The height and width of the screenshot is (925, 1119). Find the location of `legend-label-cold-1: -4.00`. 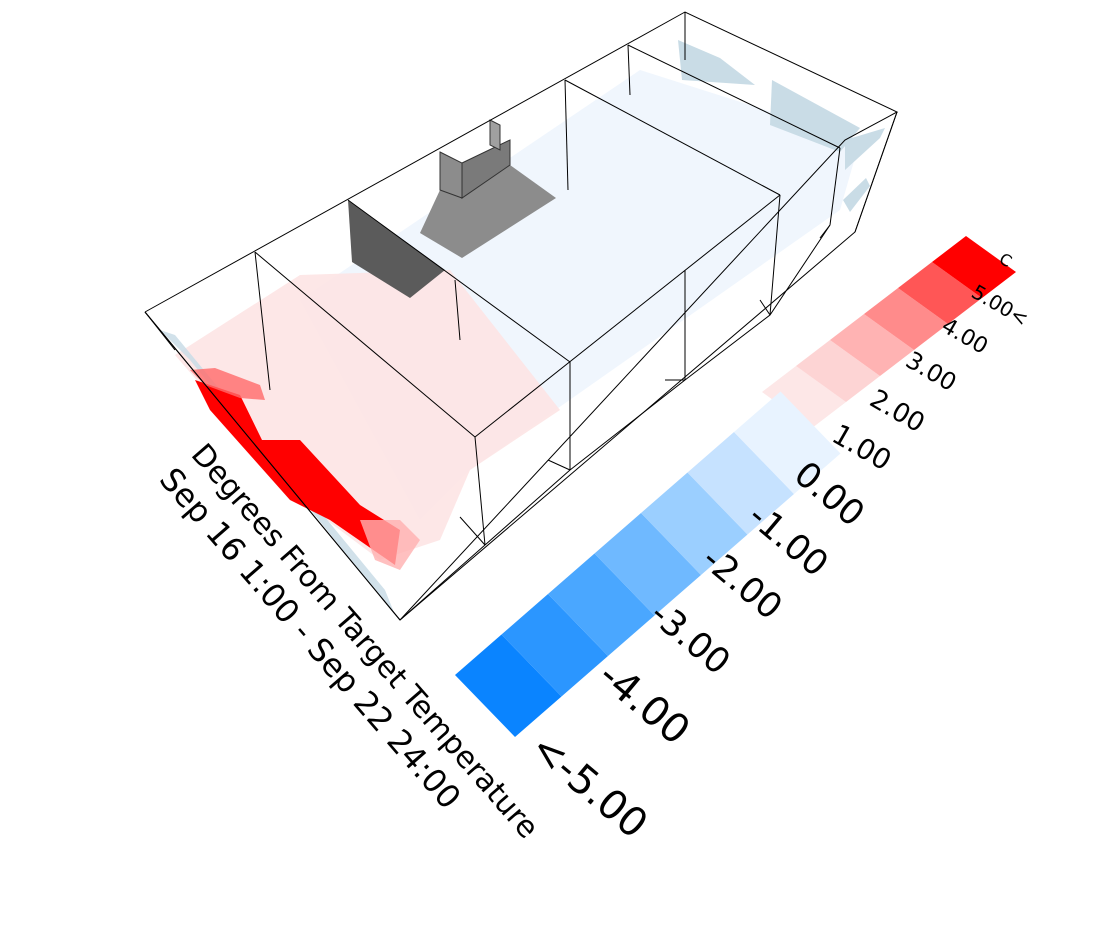

legend-label-cold-1: -4.00 is located at coordinates (644, 703).